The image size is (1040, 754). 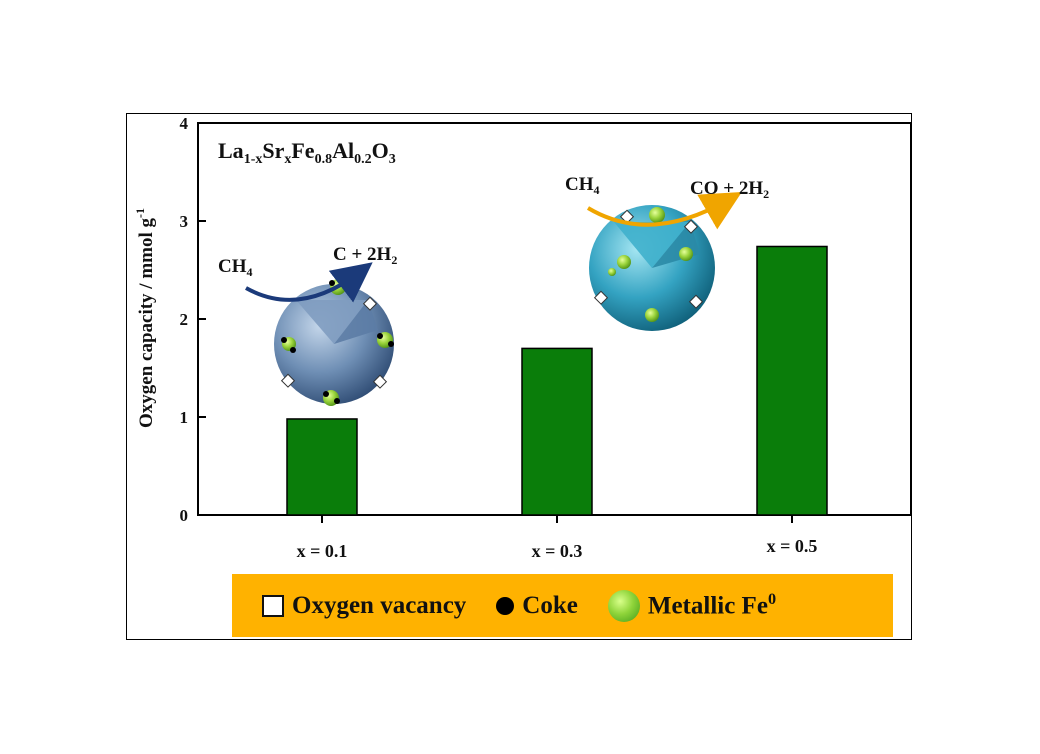 What do you see at coordinates (582, 185) in the screenshot?
I see `reactant-label-right: CH4` at bounding box center [582, 185].